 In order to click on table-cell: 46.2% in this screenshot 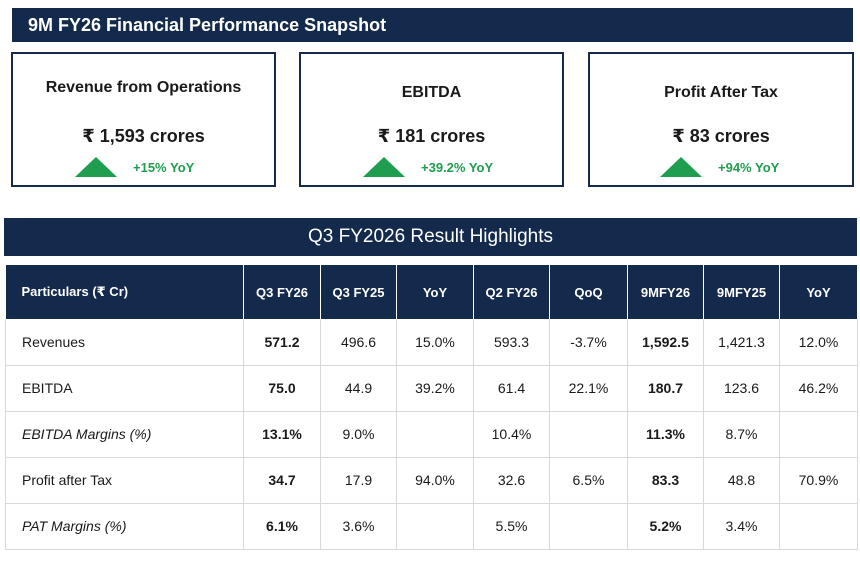, I will do `click(818, 388)`.